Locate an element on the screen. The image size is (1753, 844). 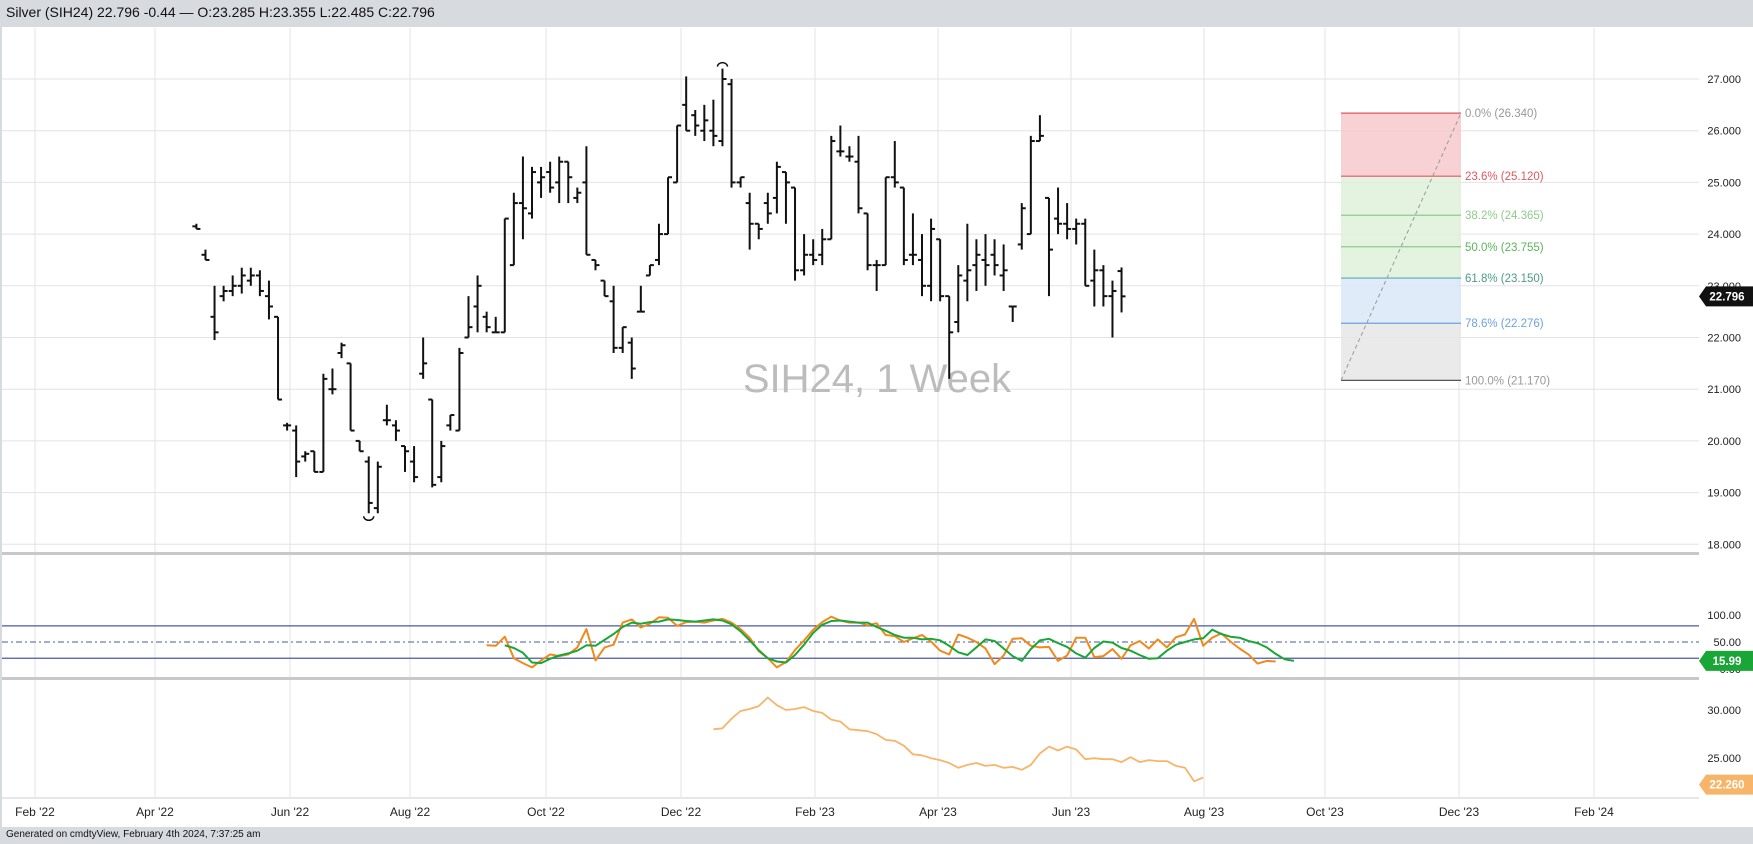
price-axis-background is located at coordinates (1726, 427).